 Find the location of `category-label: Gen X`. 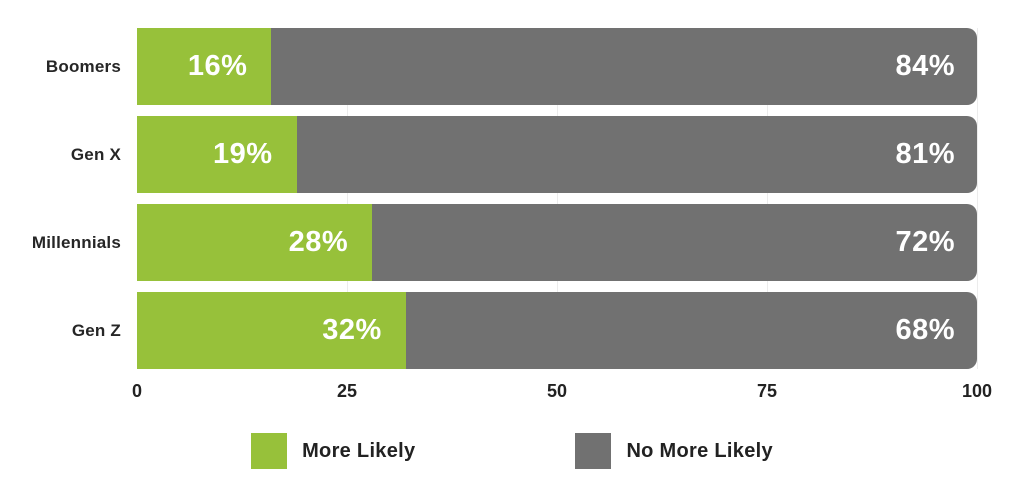

category-label: Gen X is located at coordinates (95, 154).